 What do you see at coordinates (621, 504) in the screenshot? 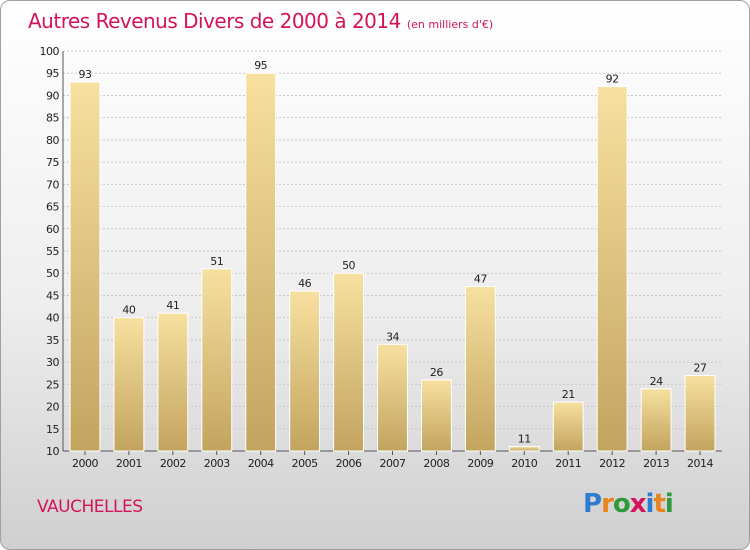
I see `logo-letter: o` at bounding box center [621, 504].